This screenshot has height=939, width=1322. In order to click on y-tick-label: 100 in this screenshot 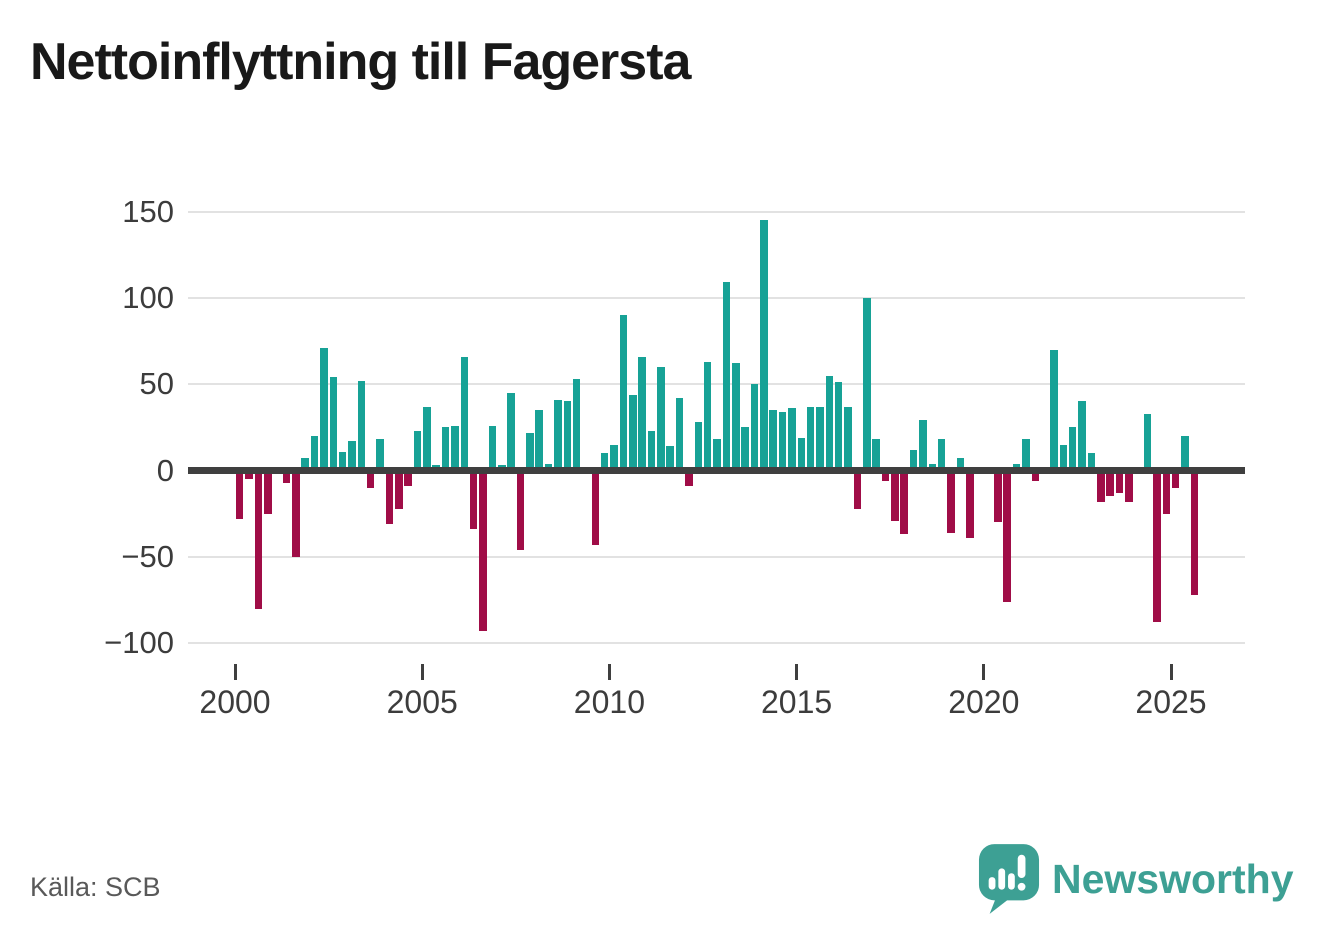, I will do `click(148, 297)`.